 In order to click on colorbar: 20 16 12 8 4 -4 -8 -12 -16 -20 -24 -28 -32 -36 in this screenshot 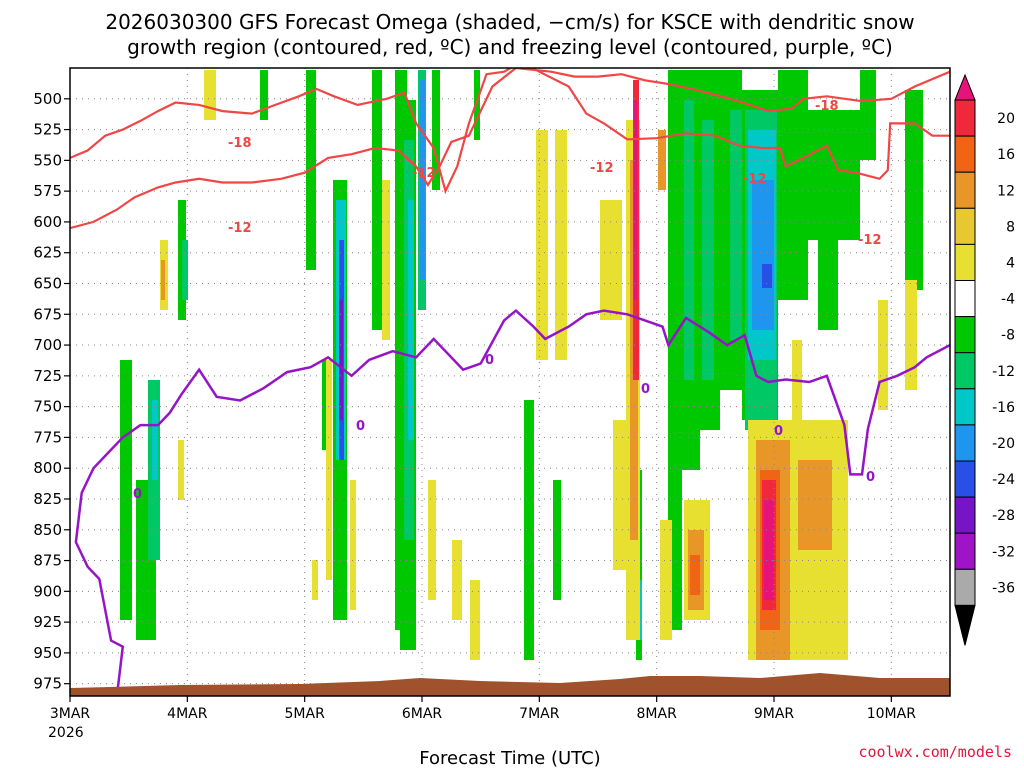, I will do `click(984, 359)`.